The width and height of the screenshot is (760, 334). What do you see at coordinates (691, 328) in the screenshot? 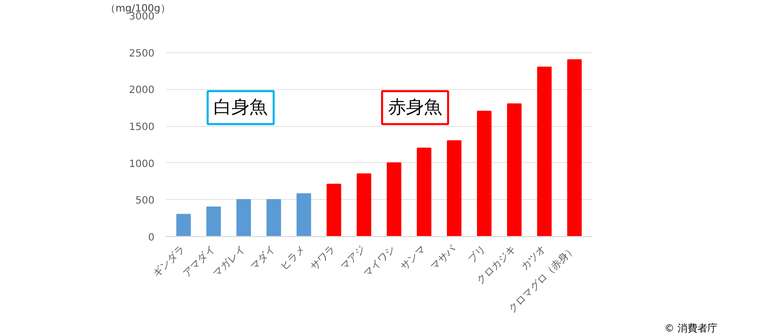
I see `text: © 消費者庁` at bounding box center [691, 328].